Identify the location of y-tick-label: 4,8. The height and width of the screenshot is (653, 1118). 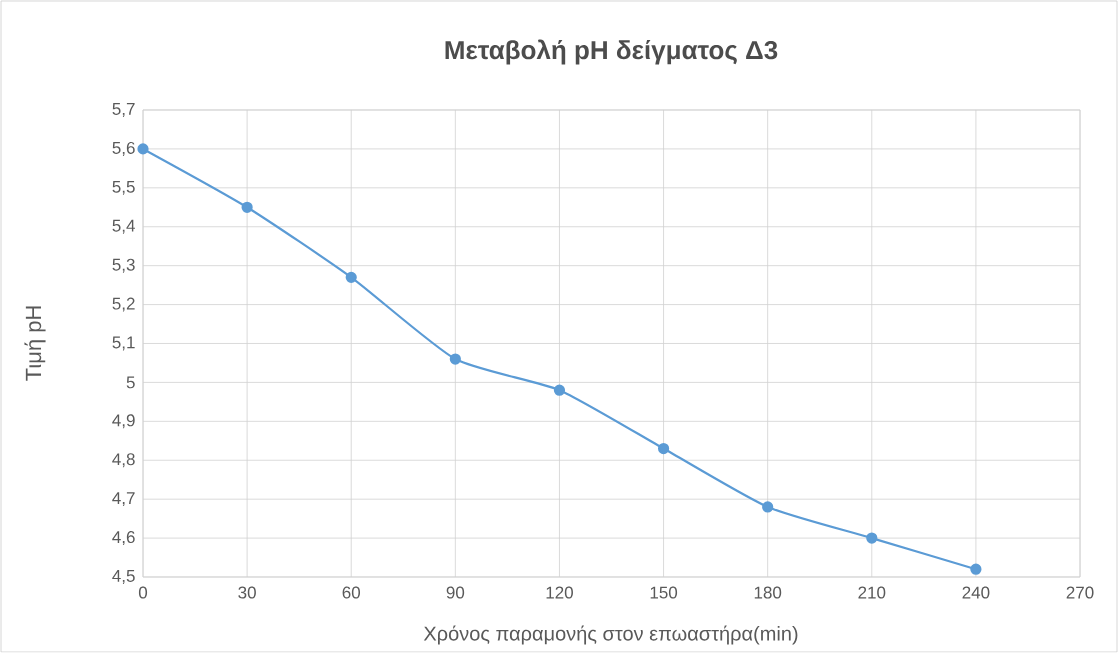
(123, 460).